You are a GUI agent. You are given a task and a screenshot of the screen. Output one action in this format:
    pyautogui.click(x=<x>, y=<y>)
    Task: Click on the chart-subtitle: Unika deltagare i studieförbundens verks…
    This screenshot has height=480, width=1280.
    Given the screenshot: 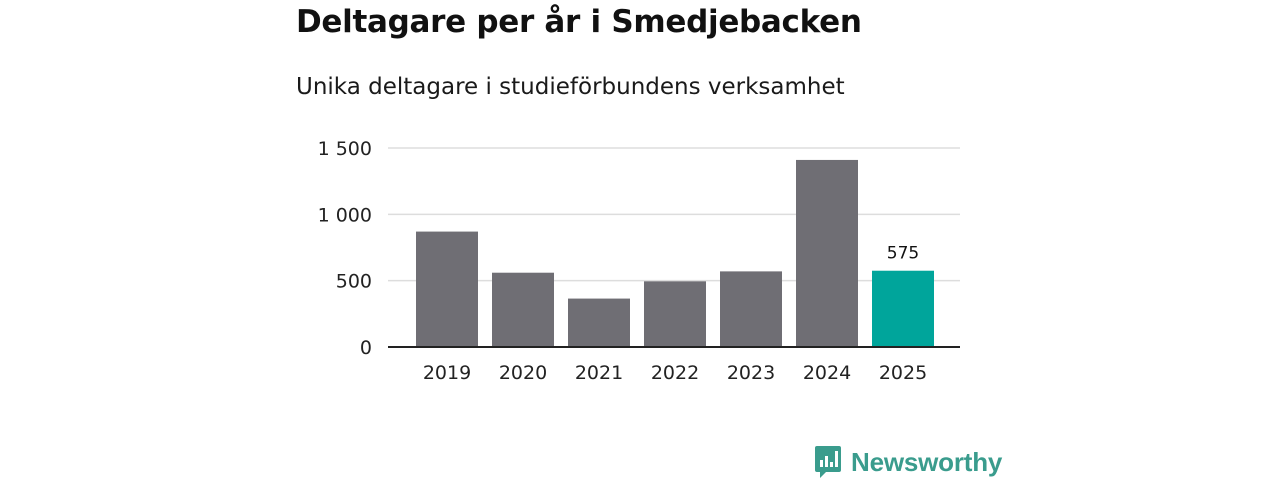 What is the action you would take?
    pyautogui.click(x=570, y=87)
    